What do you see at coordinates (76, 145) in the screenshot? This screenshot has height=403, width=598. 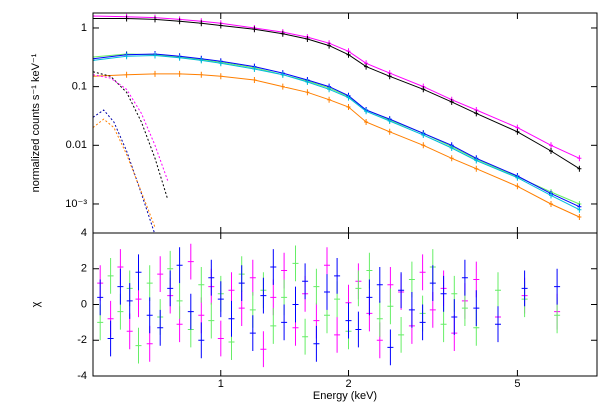 I see `y-tick-label: 0.01` at bounding box center [76, 145].